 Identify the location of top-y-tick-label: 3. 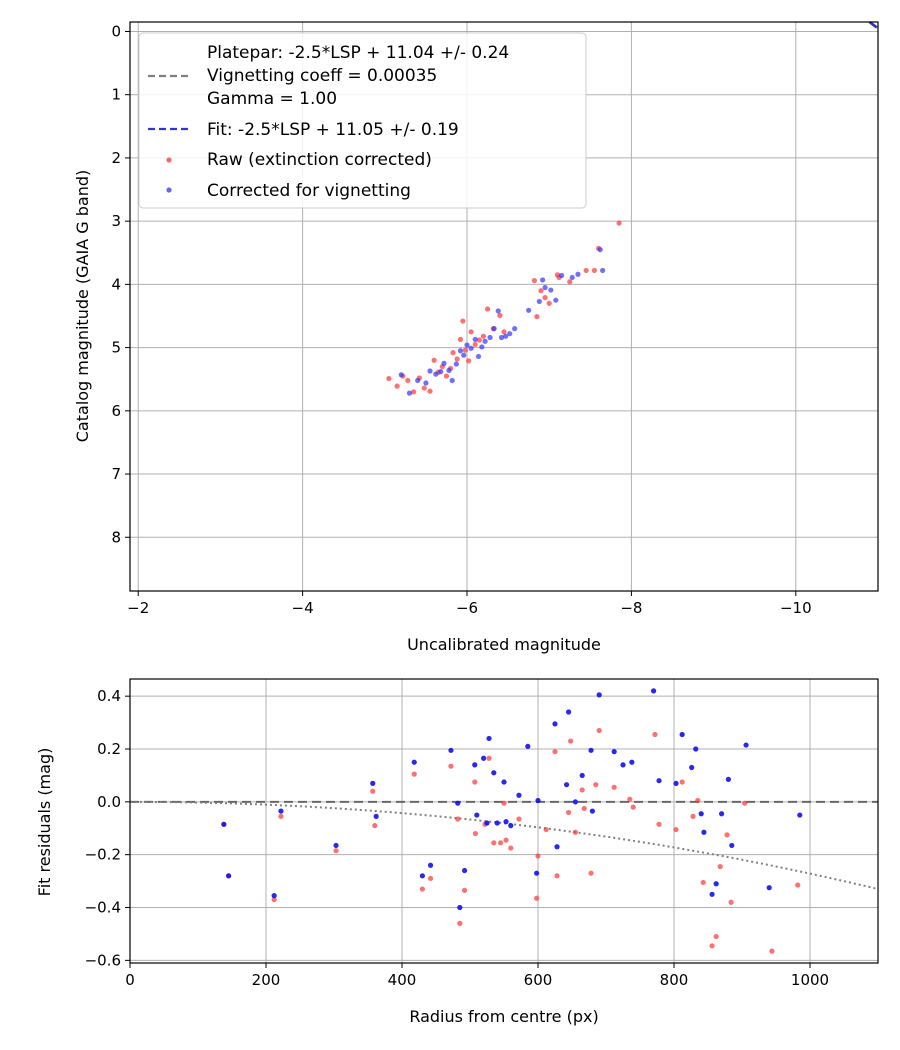
(116, 221).